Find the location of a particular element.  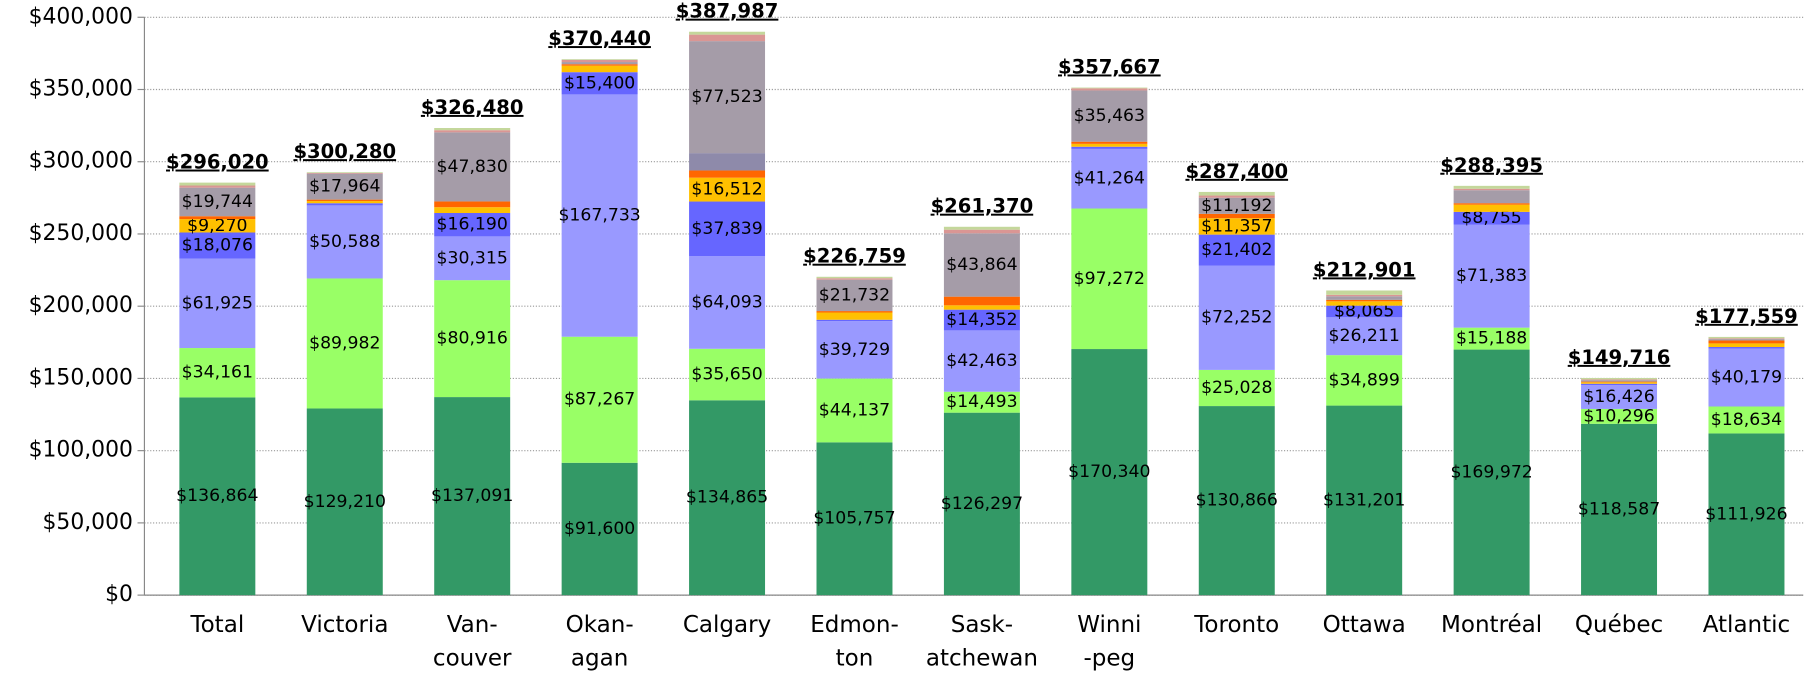

data-label: $37,839 is located at coordinates (726, 229).